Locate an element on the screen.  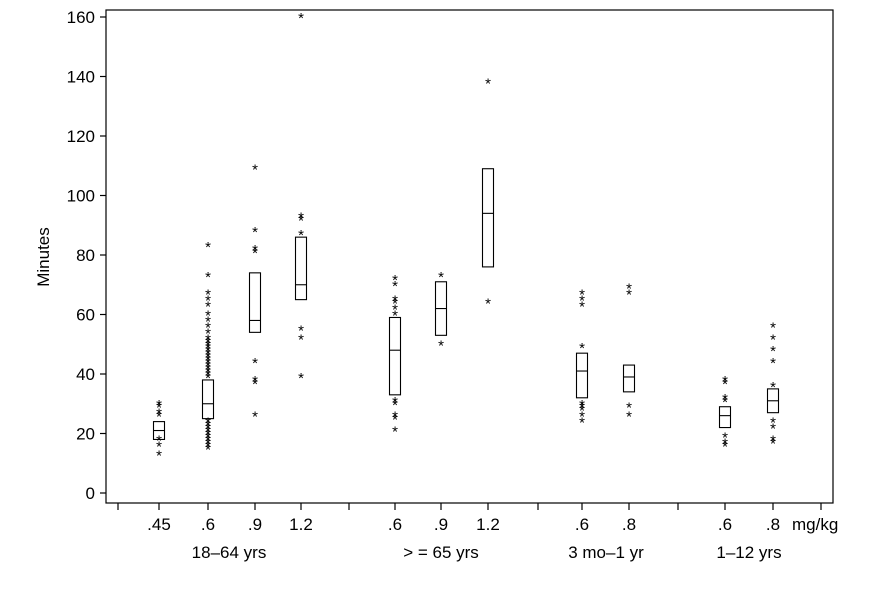
y-tick-label: 20 is located at coordinates (85, 434).